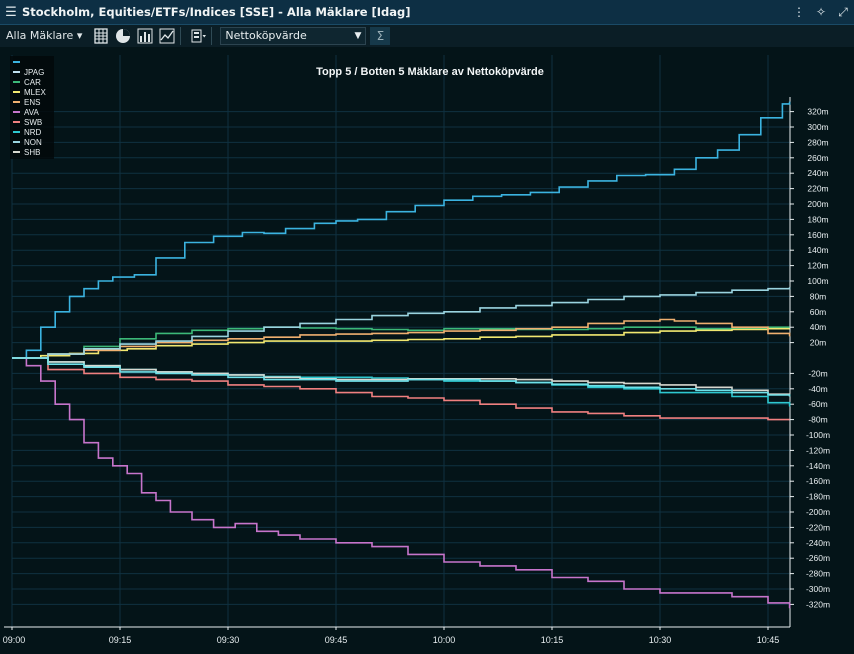  I want to click on y-tick-label: -40m, so click(817, 389).